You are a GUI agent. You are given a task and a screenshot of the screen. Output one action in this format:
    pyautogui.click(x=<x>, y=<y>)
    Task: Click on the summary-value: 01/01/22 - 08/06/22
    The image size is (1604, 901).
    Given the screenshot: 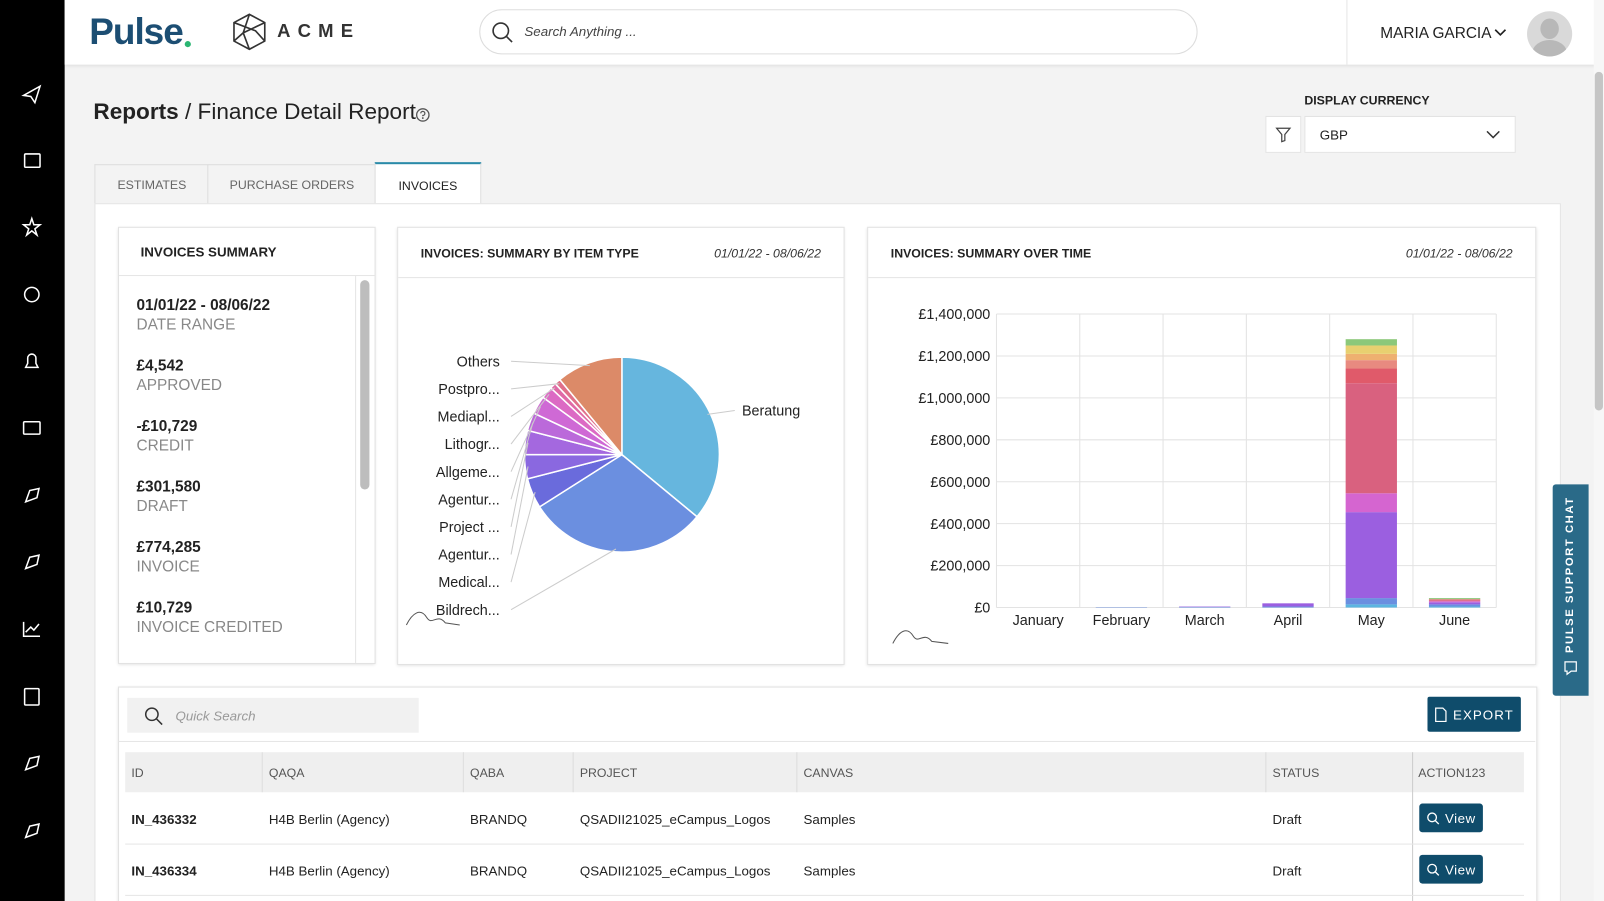 What is the action you would take?
    pyautogui.click(x=203, y=305)
    